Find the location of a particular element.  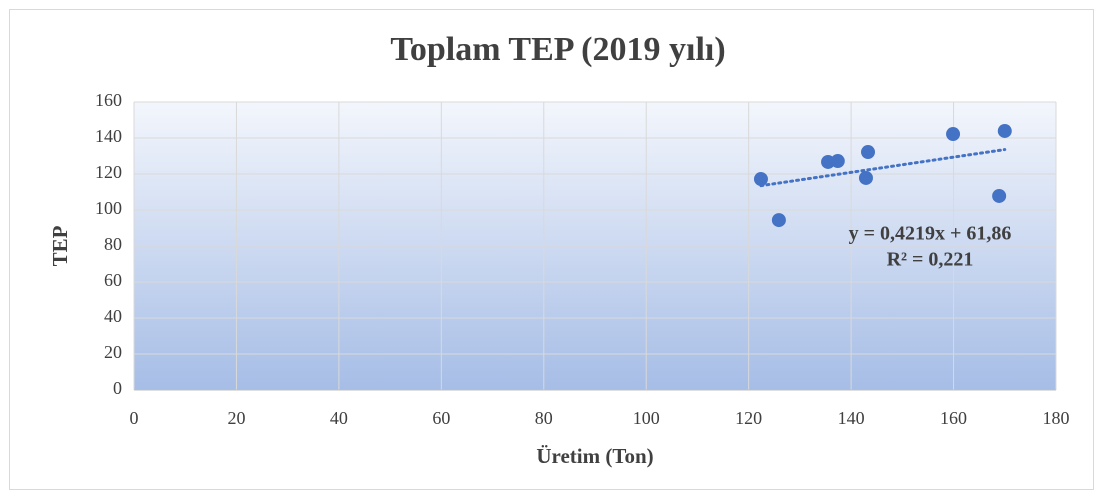

x-tick-label: 140 is located at coordinates (851, 418).